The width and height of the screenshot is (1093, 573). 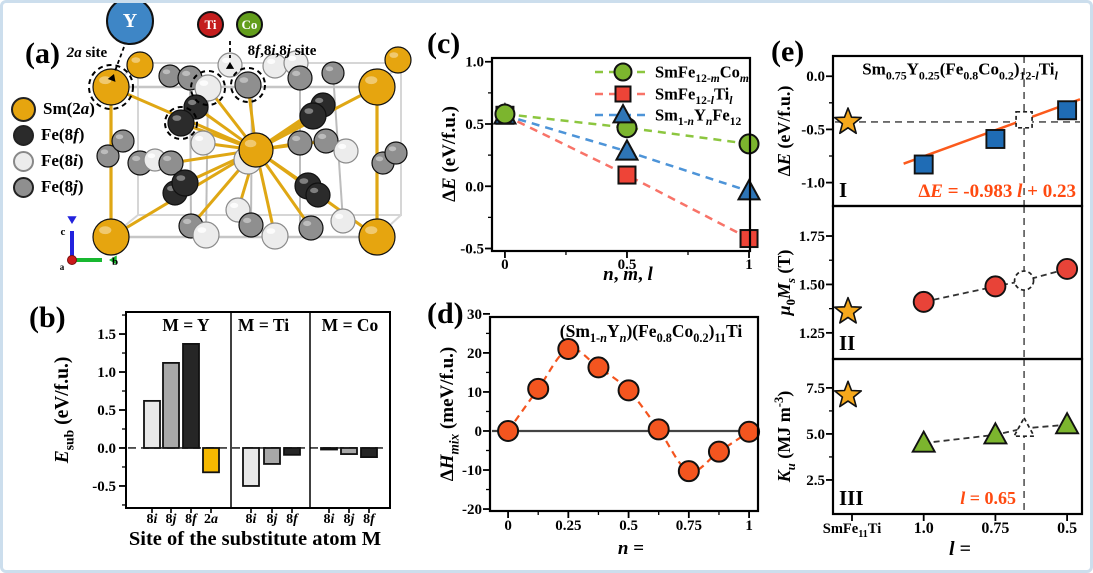 I want to click on structure-legend: Sm(2a) Fe(8f) Fe(8i) Fe(8j), so click(x=53, y=148).